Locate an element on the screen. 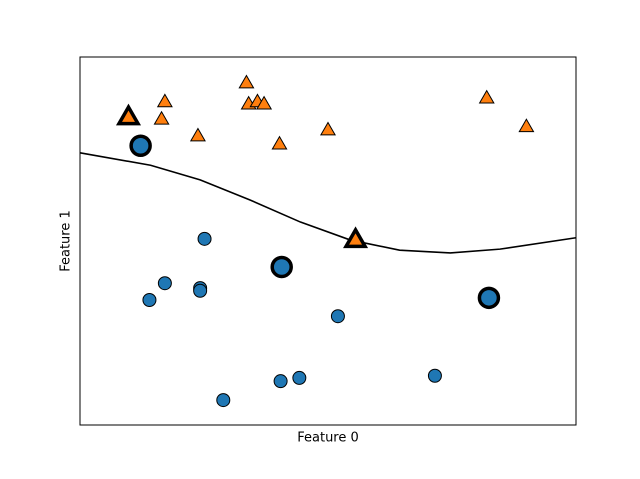  x-axis-label: Feature 0 is located at coordinates (328, 438).